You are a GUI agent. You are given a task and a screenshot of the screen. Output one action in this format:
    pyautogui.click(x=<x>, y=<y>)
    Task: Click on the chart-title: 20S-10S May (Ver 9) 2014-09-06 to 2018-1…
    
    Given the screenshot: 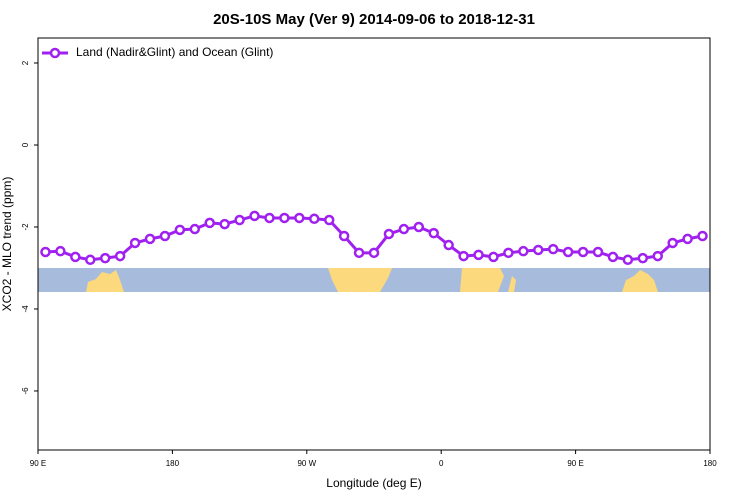 What is the action you would take?
    pyautogui.click(x=374, y=19)
    